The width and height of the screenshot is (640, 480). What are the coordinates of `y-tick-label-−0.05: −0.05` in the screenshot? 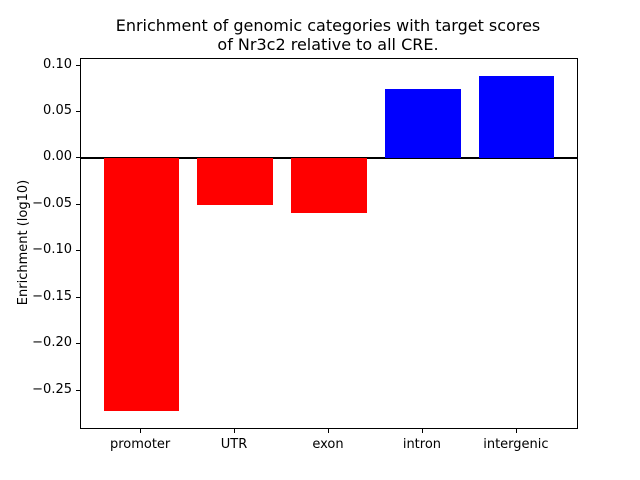 It's located at (52, 203).